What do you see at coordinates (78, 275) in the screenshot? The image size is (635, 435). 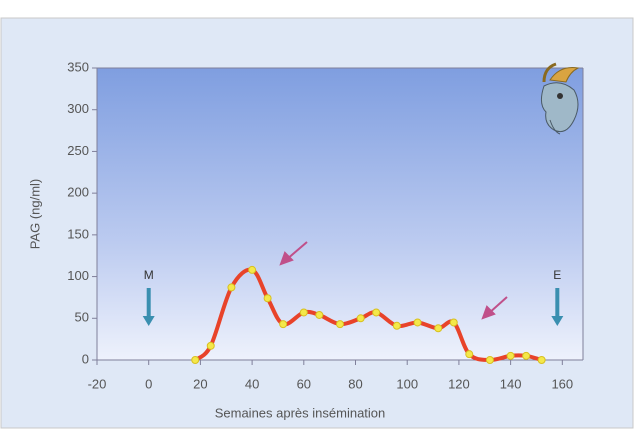 I see `y-tick-label: 100` at bounding box center [78, 275].